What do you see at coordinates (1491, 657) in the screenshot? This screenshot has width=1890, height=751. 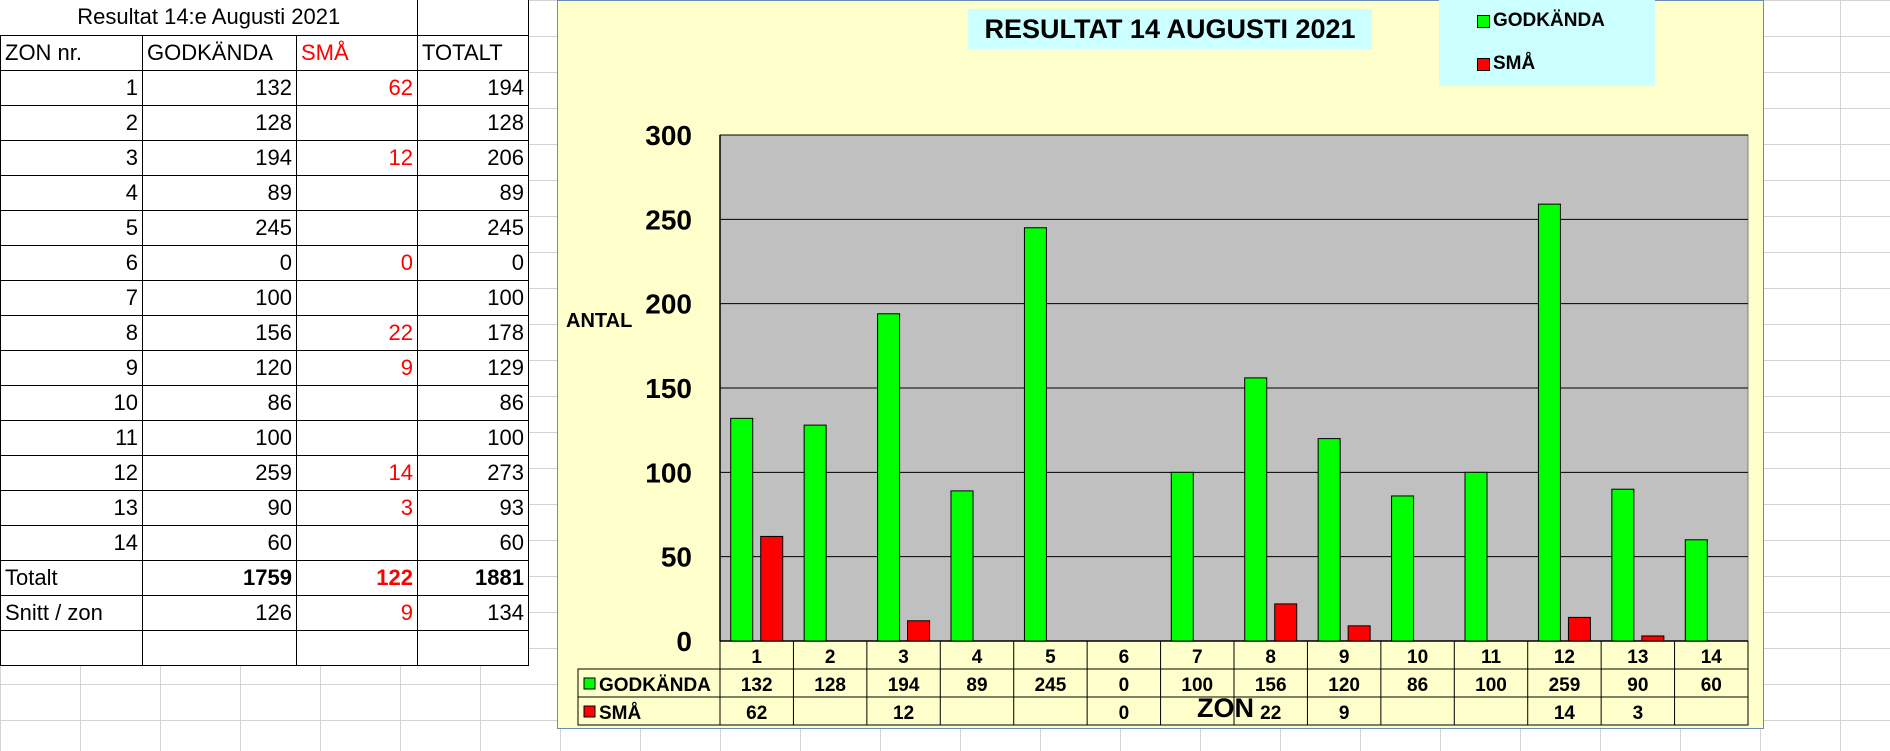 I see `x-tick-label: 11` at bounding box center [1491, 657].